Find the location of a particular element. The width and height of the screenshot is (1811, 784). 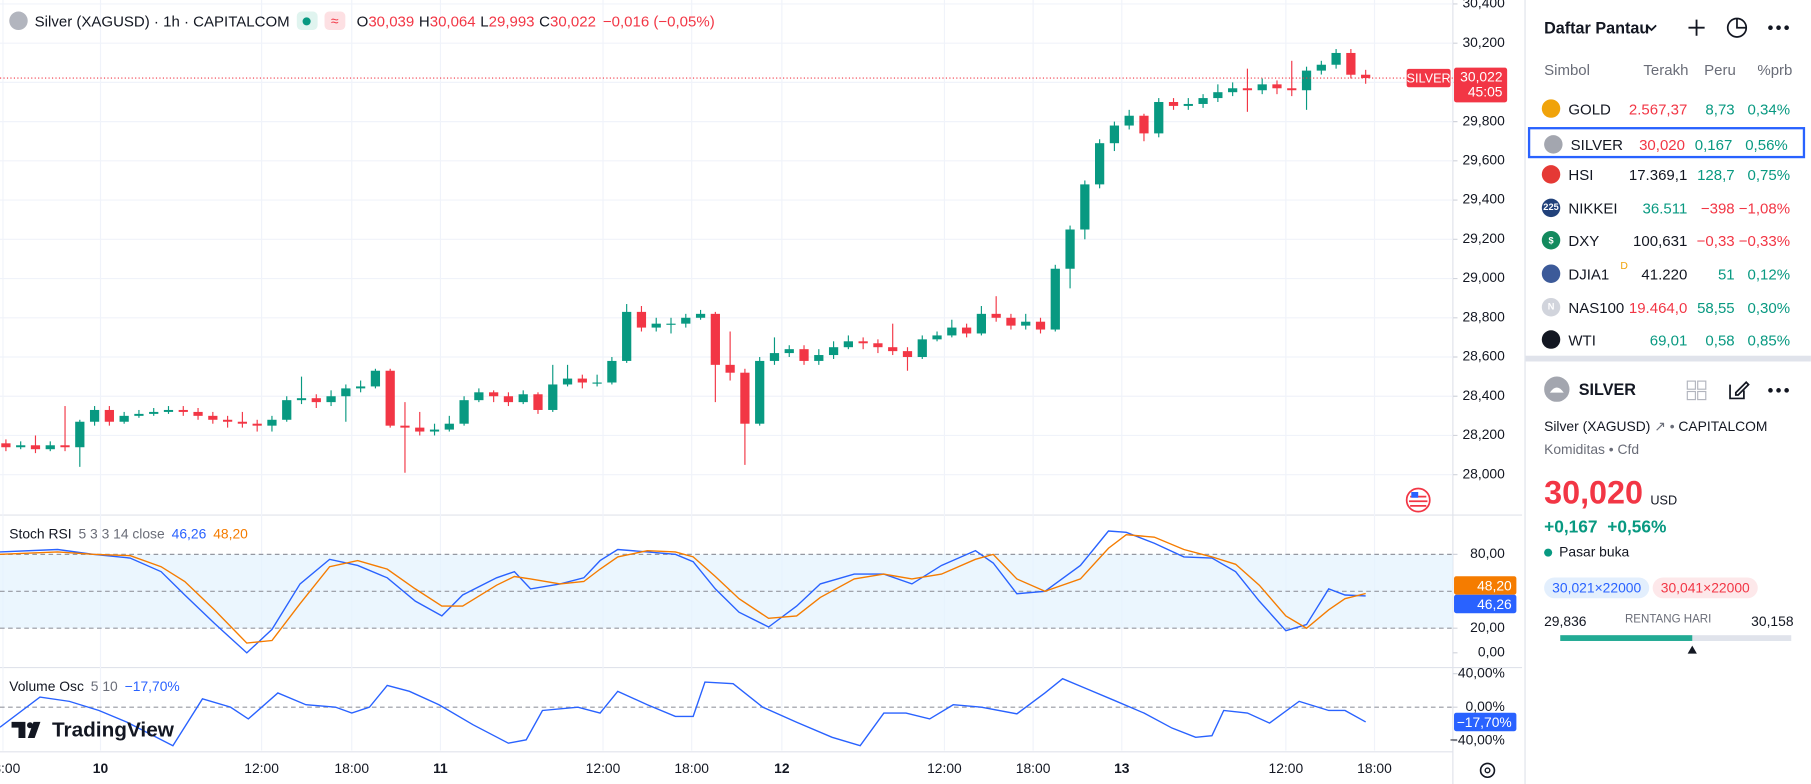

row-last: 30,020 is located at coordinates (1662, 144).